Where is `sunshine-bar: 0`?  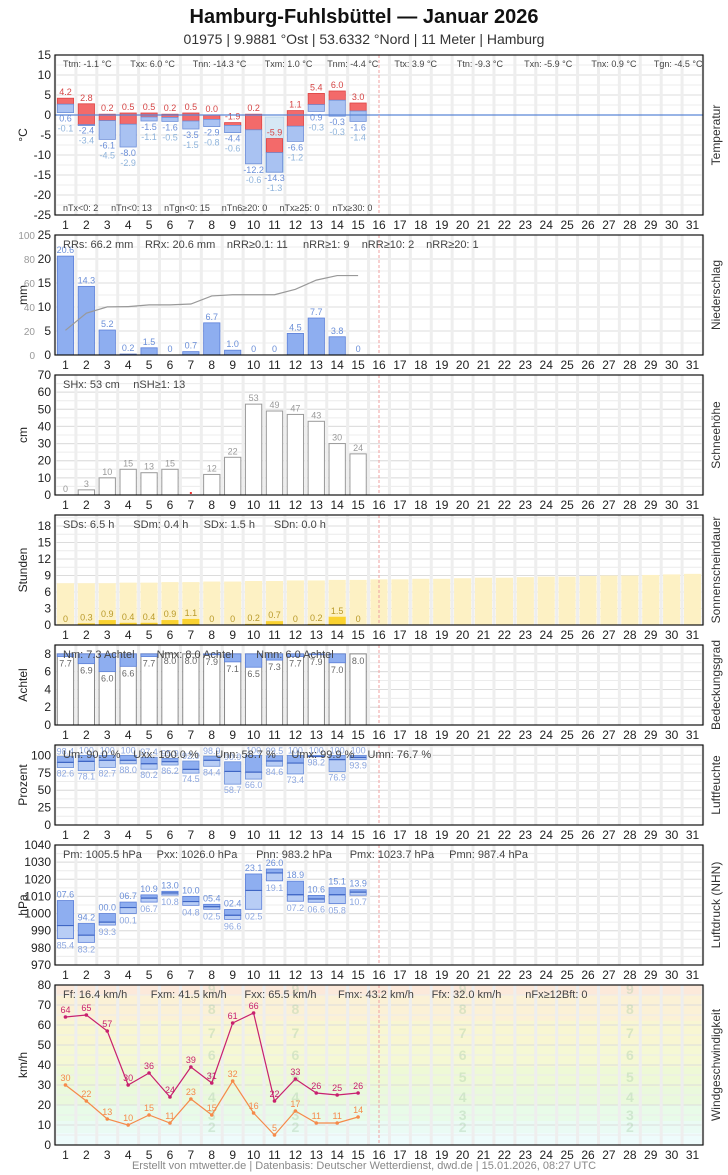 sunshine-bar: 0 is located at coordinates (295, 619).